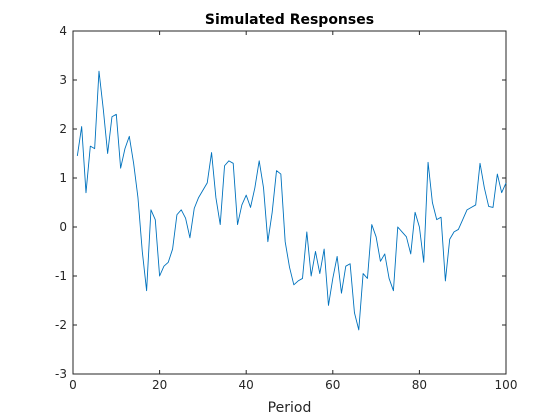 This screenshot has height=420, width=560. What do you see at coordinates (246, 385) in the screenshot?
I see `x-tick-label: 40` at bounding box center [246, 385].